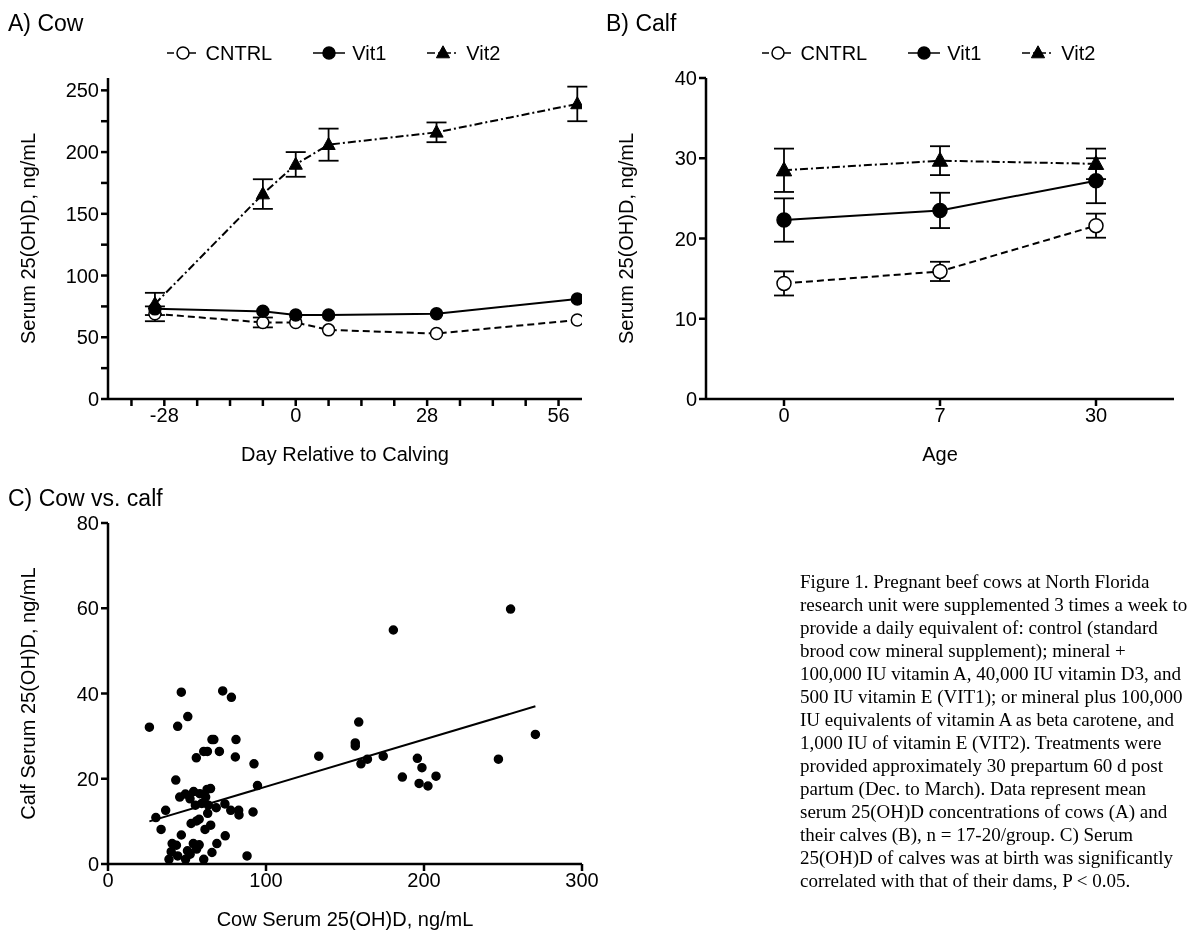 This screenshot has width=1198, height=940. What do you see at coordinates (1096, 415) in the screenshot?
I see `x-tick-label: 30` at bounding box center [1096, 415].